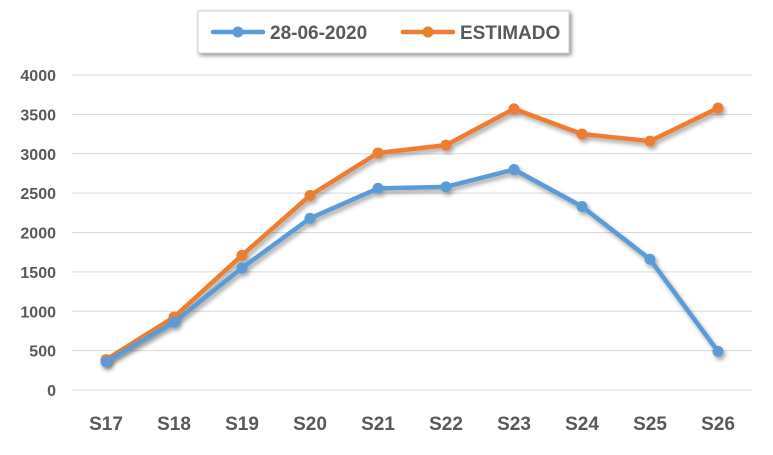 The height and width of the screenshot is (455, 773). What do you see at coordinates (38, 76) in the screenshot?
I see `y-tick-label: 4000` at bounding box center [38, 76].